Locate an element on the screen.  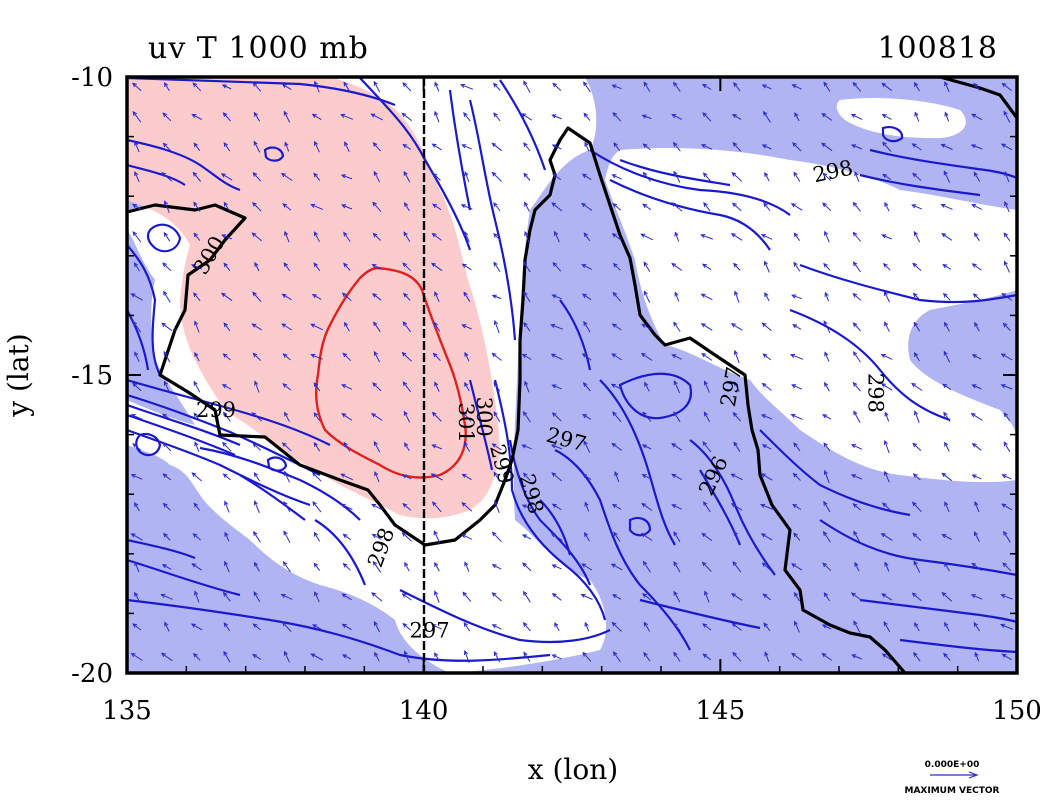
x-tick-label: 145 is located at coordinates (721, 711).